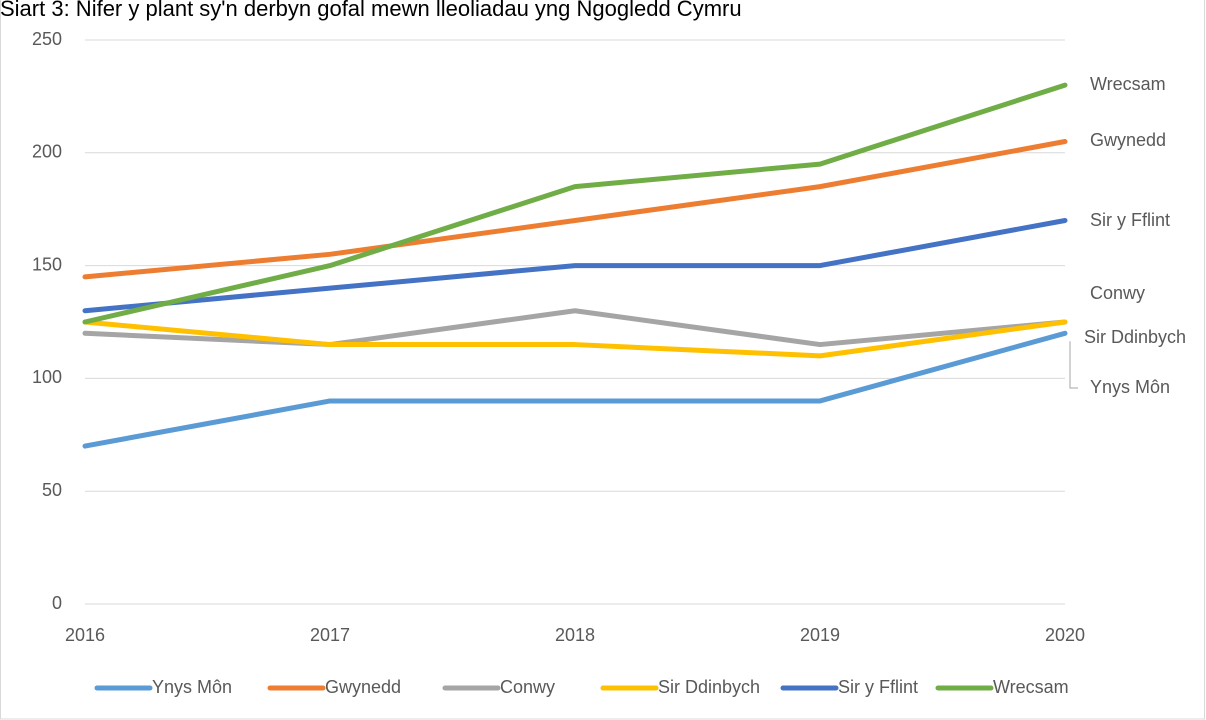  I want to click on end-label: Wrecsam, so click(1128, 84).